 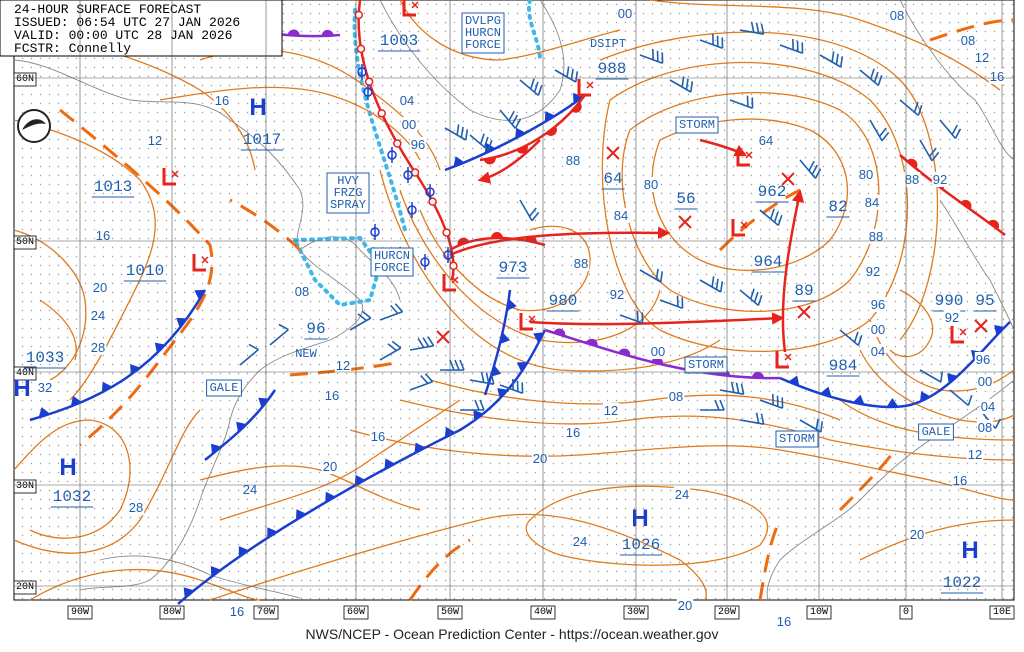 What do you see at coordinates (337, 271) in the screenshot?
I see `freezing-spray-area` at bounding box center [337, 271].